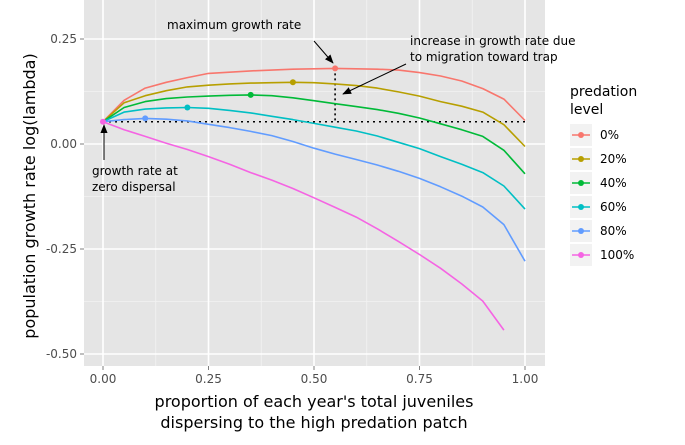 The width and height of the screenshot is (685, 445). I want to click on y-tick-label: -0.25, so click(61, 249).